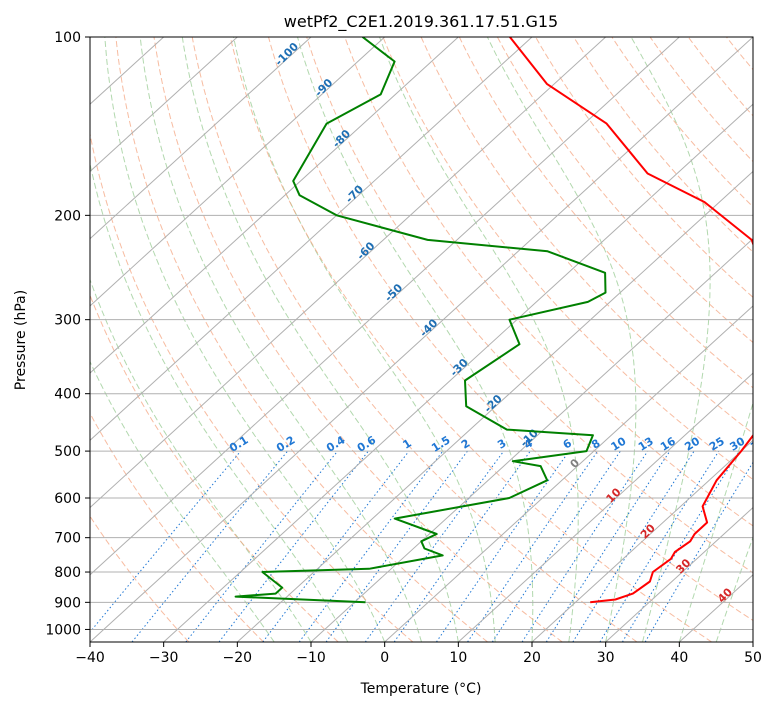 This screenshot has width=775, height=708. What do you see at coordinates (606, 658) in the screenshot?
I see `x-tick-label: 30` at bounding box center [606, 658].